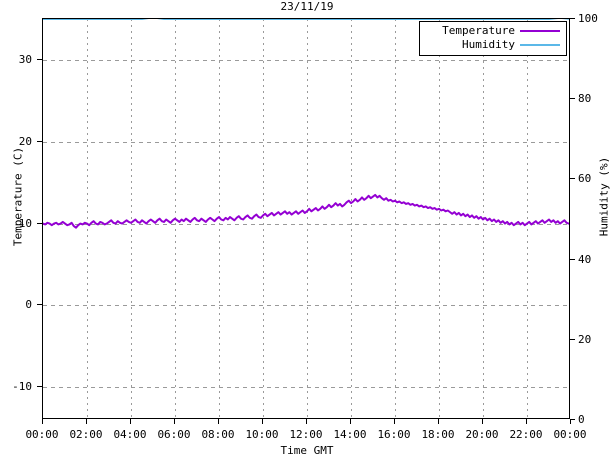 This screenshot has width=614, height=459. Describe the element at coordinates (585, 339) in the screenshot. I see `y-tick-label-right: 20` at that location.